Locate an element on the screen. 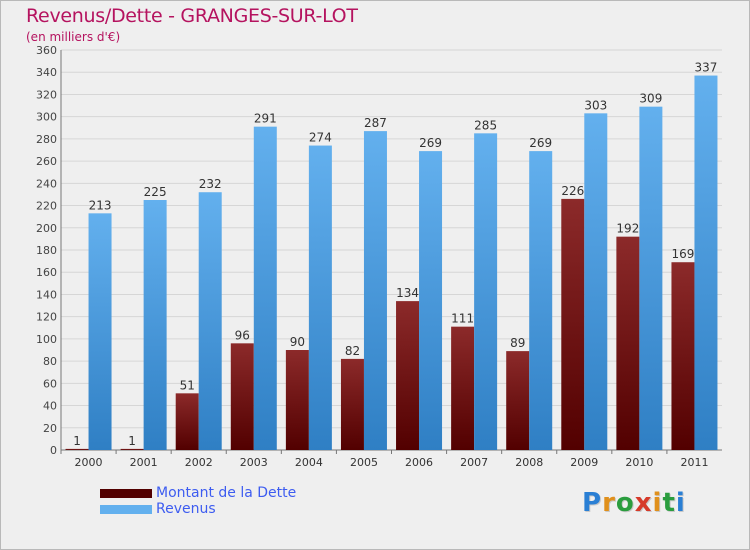 Image resolution: width=750 pixels, height=550 pixels. legend-item-debt: Montant de la Dette is located at coordinates (198, 493).